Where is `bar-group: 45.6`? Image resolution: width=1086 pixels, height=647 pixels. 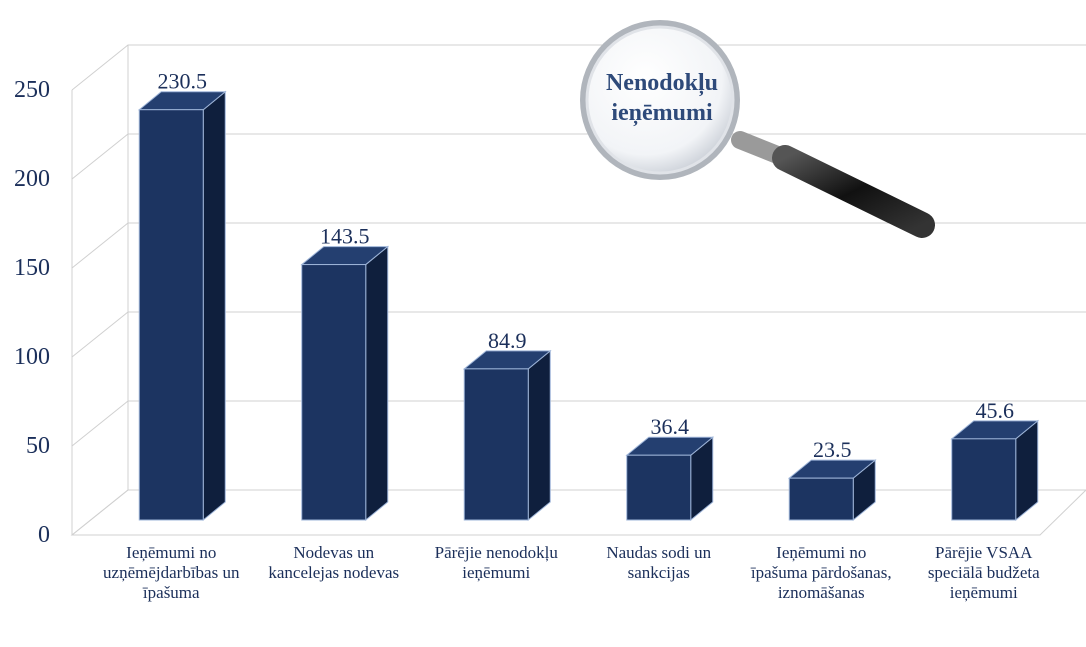
bar-group: 45.6 is located at coordinates (995, 460).